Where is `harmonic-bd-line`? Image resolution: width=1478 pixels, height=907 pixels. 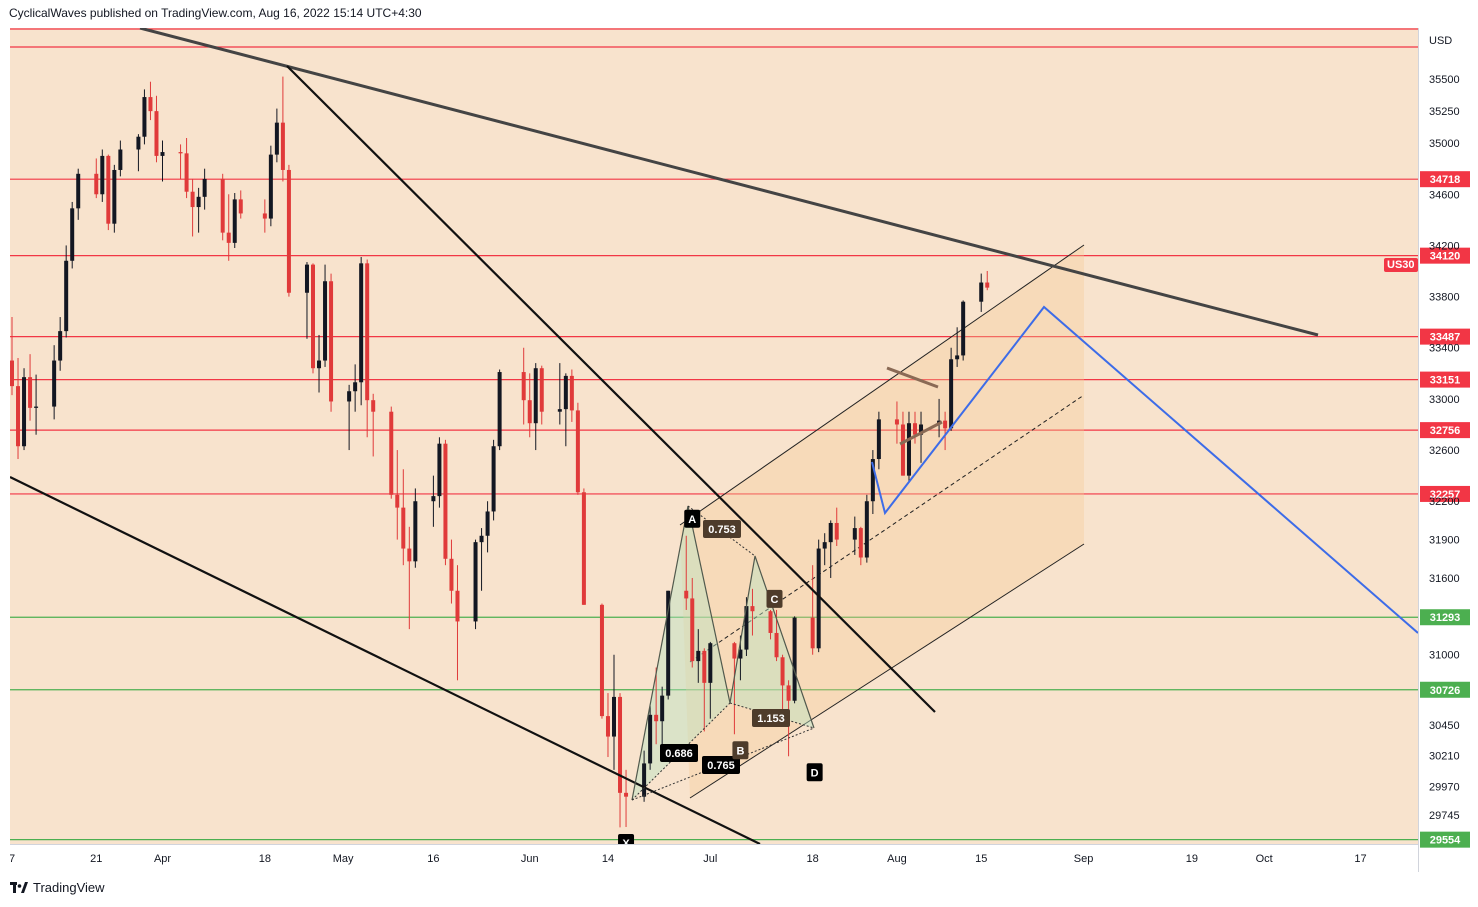 harmonic-bd-line is located at coordinates (772, 715).